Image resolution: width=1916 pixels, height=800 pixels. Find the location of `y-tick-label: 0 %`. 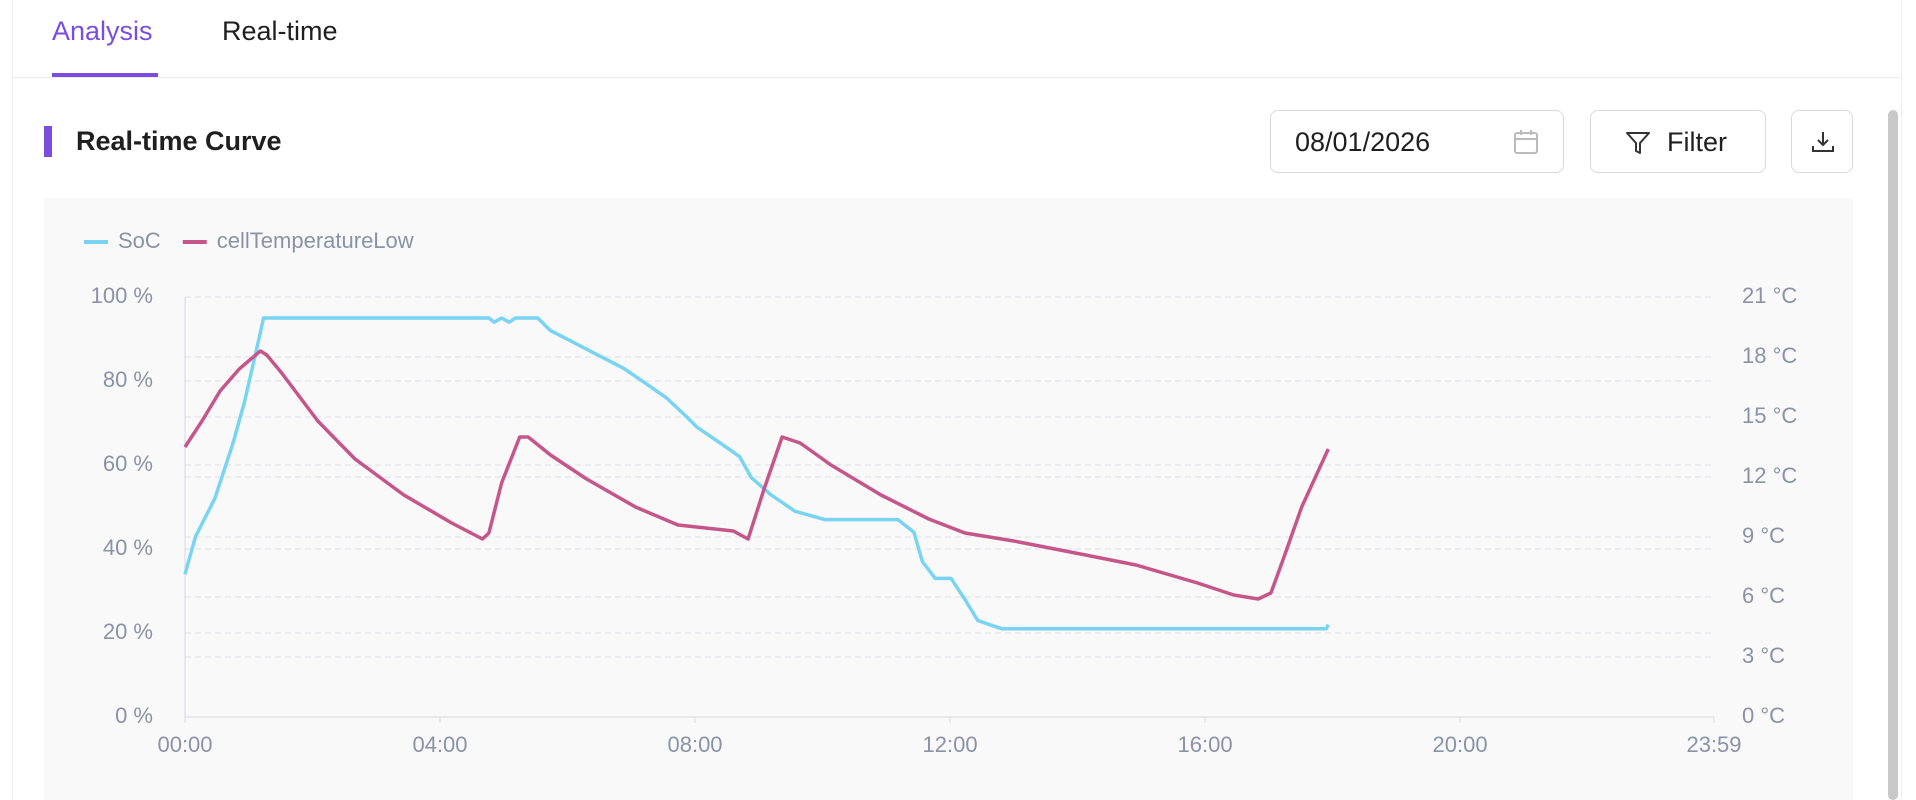

y-tick-label: 0 % is located at coordinates (134, 715).